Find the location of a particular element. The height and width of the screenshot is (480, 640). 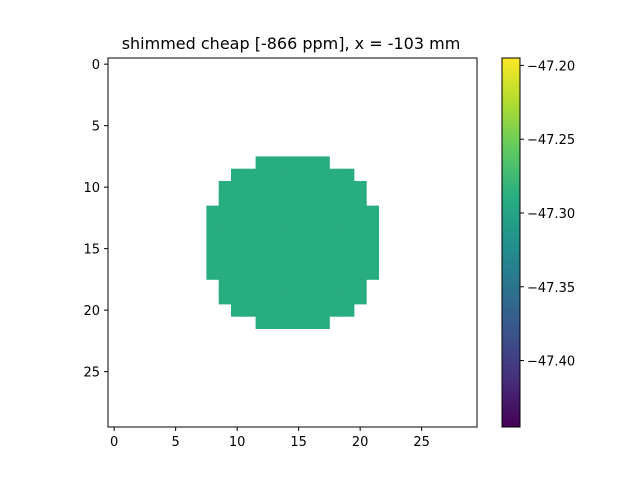

heatmap-cells is located at coordinates (292, 242).